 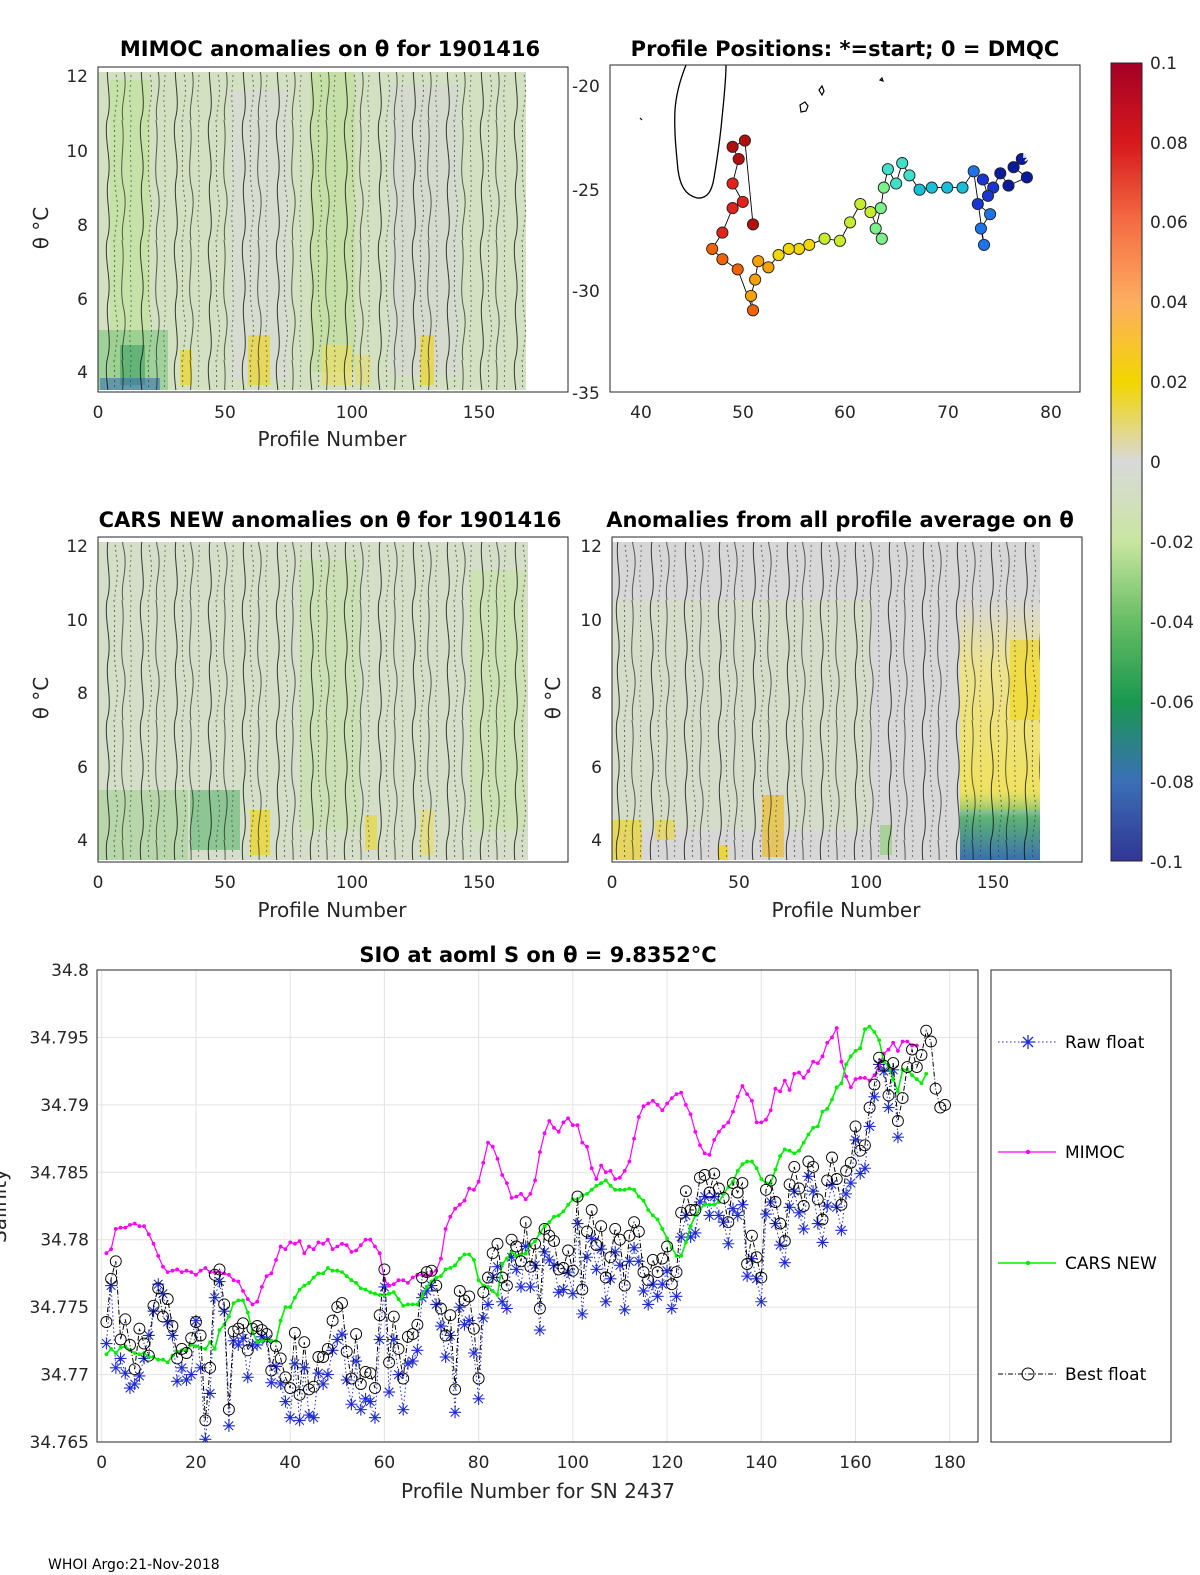 I want to click on x-tick: 160, so click(x=855, y=1463).